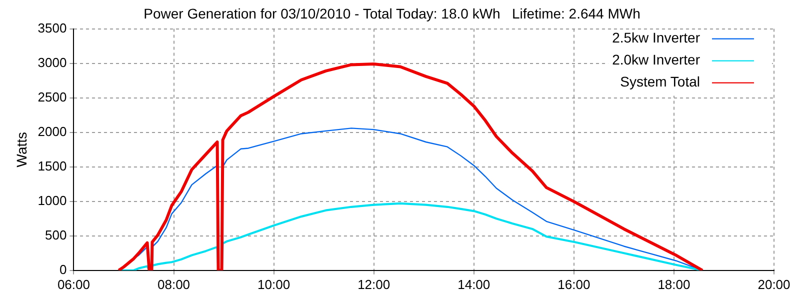 This screenshot has width=800, height=300. What do you see at coordinates (173, 284) in the screenshot?
I see `x-tick-label: 08:00` at bounding box center [173, 284].